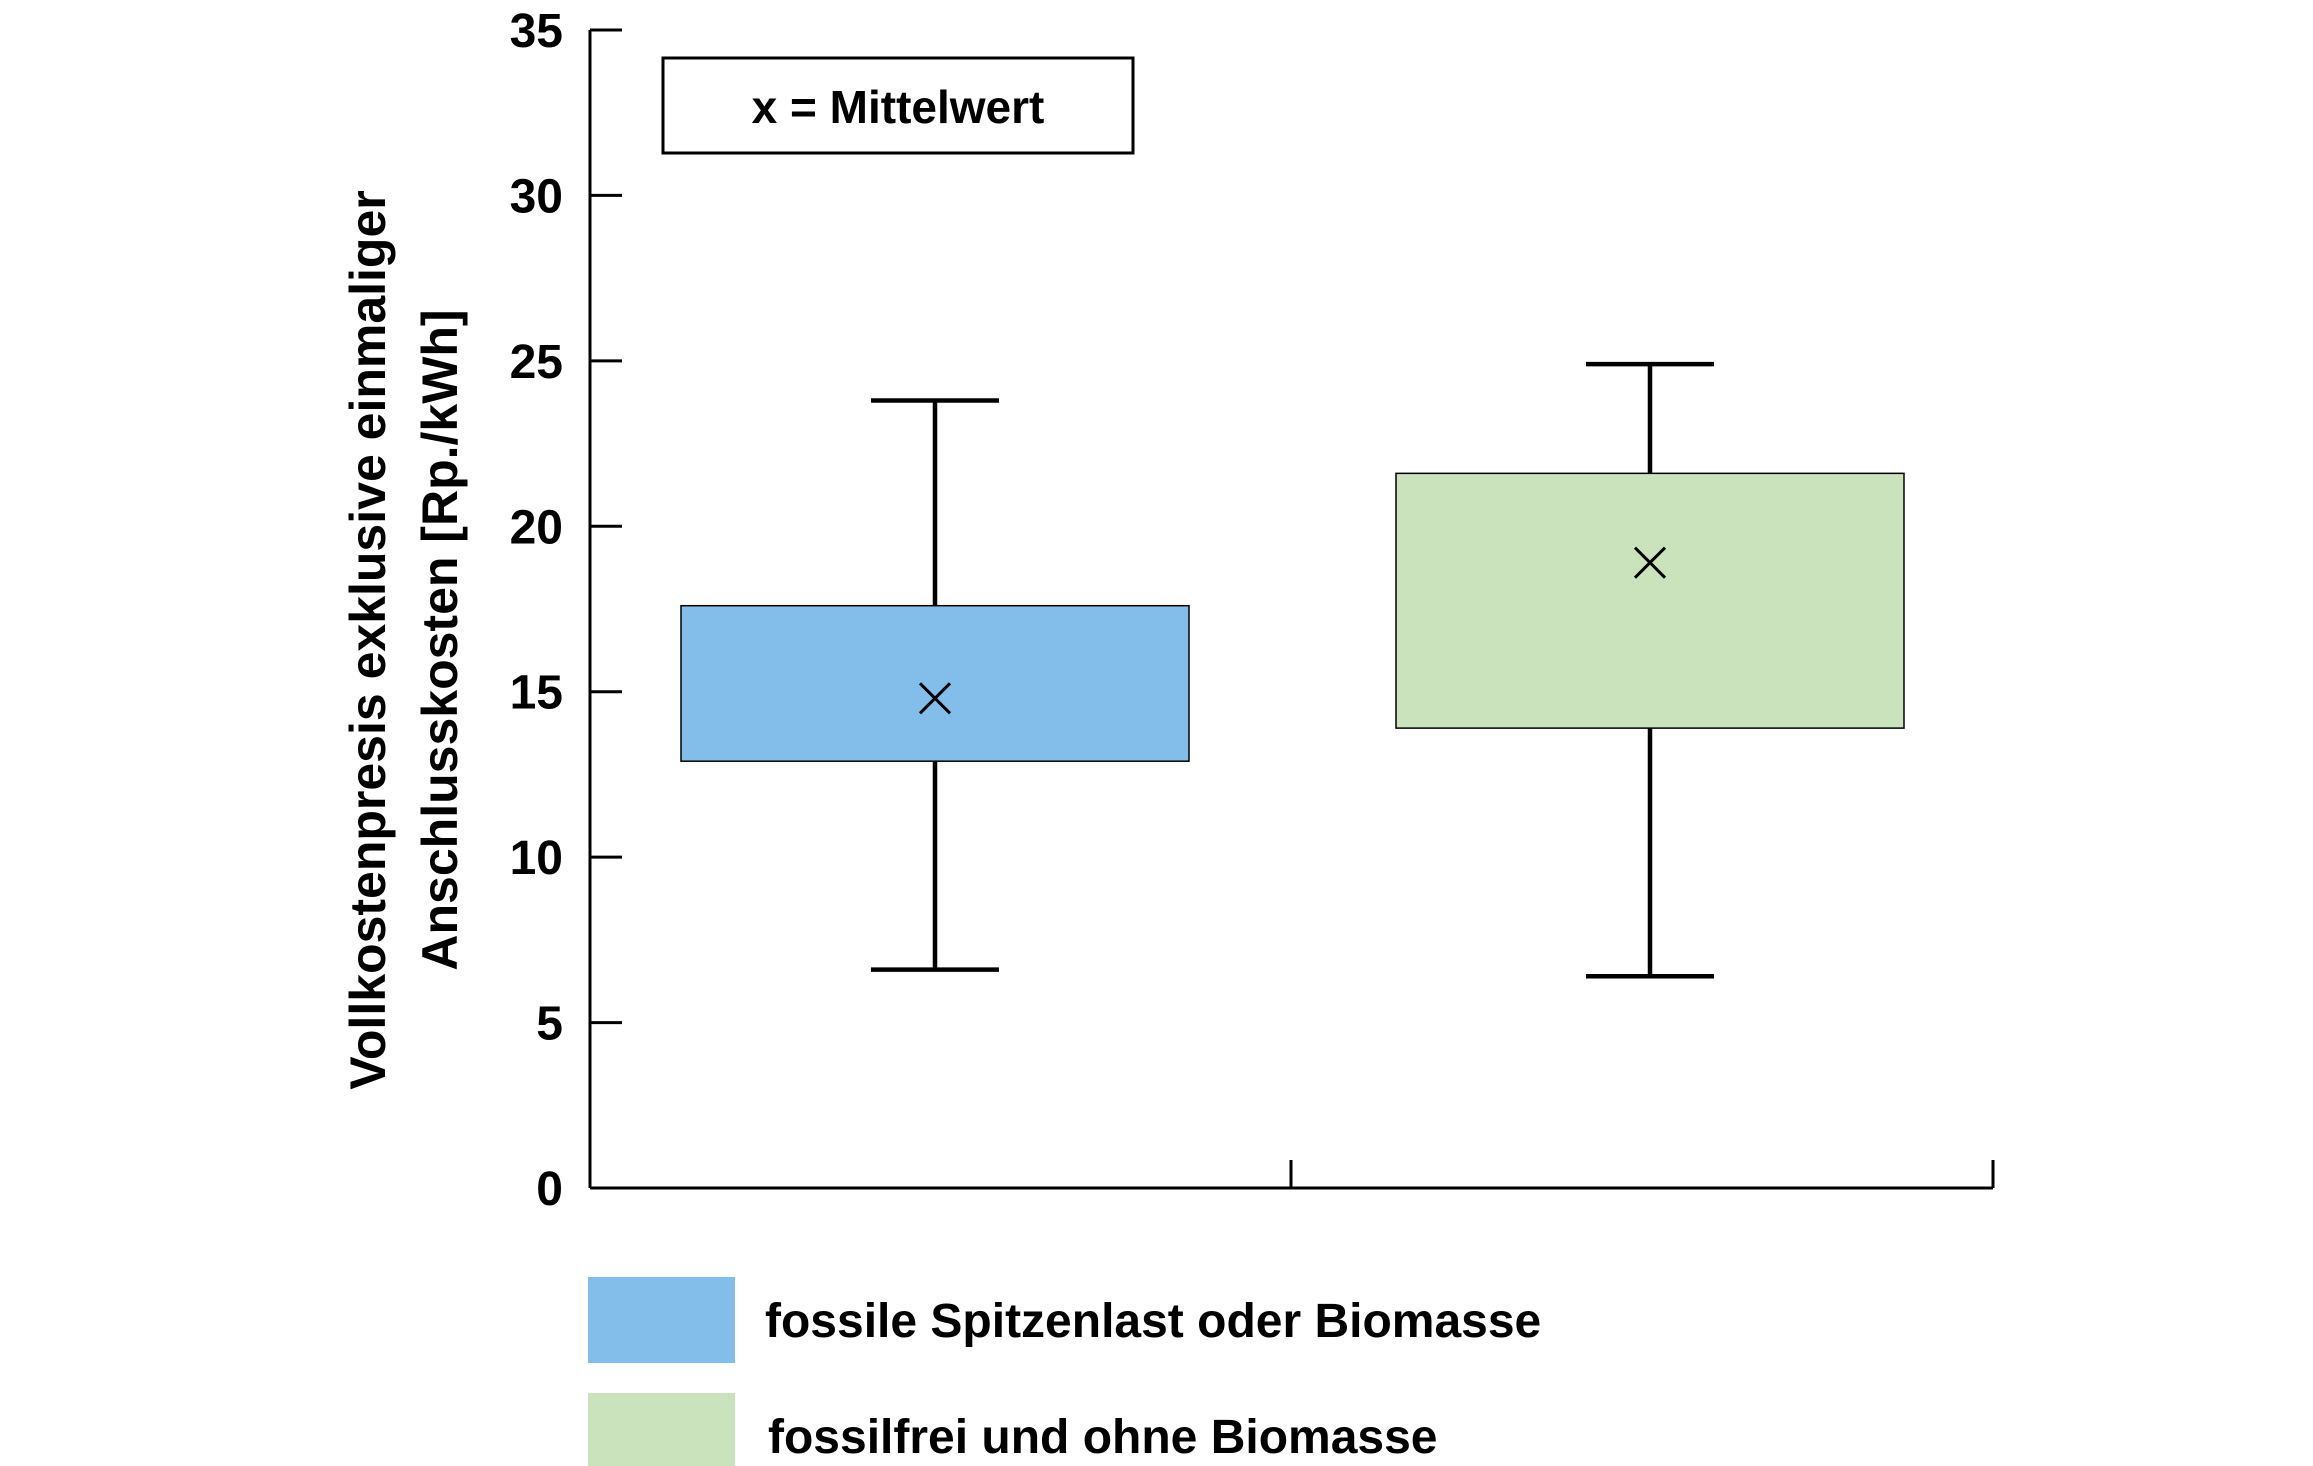  Describe the element at coordinates (536, 31) in the screenshot. I see `y-tick-label: 35` at that location.